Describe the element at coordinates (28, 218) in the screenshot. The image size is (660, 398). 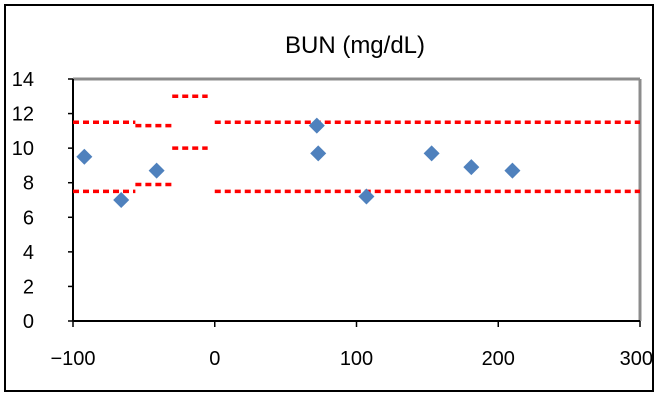
I see `y-tick-label: 6` at that location.